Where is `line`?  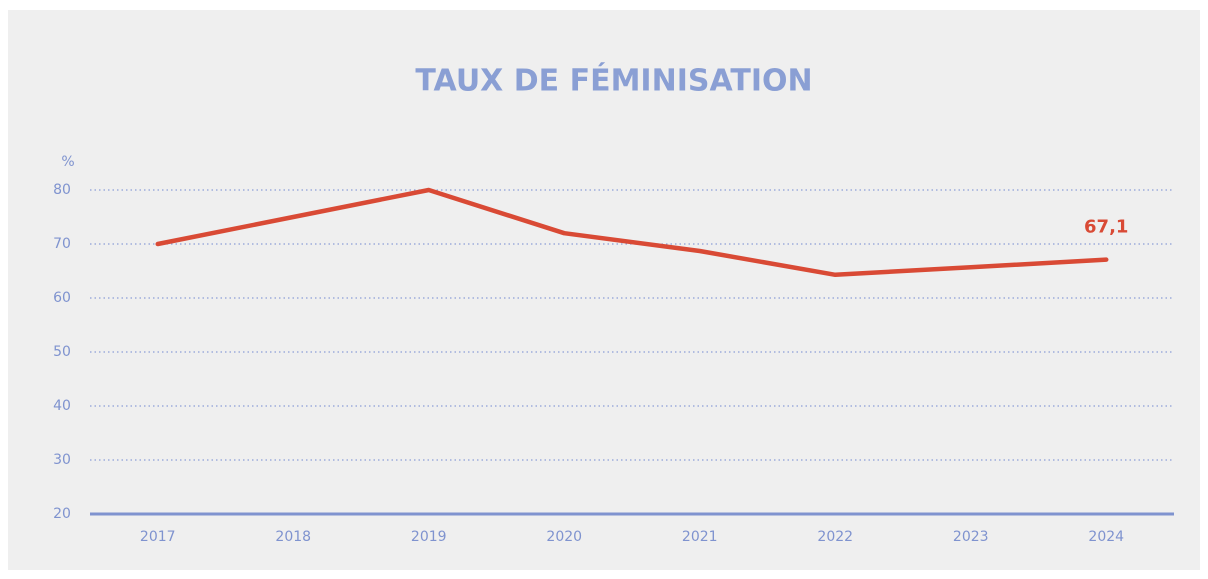 line is located at coordinates (632, 232).